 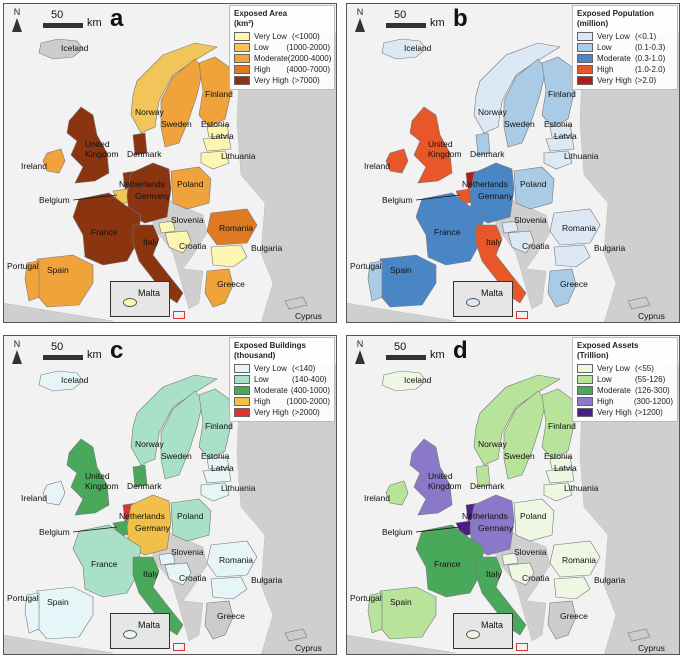 I want to click on legend-item: Very High (>1200), so click(x=625, y=412).